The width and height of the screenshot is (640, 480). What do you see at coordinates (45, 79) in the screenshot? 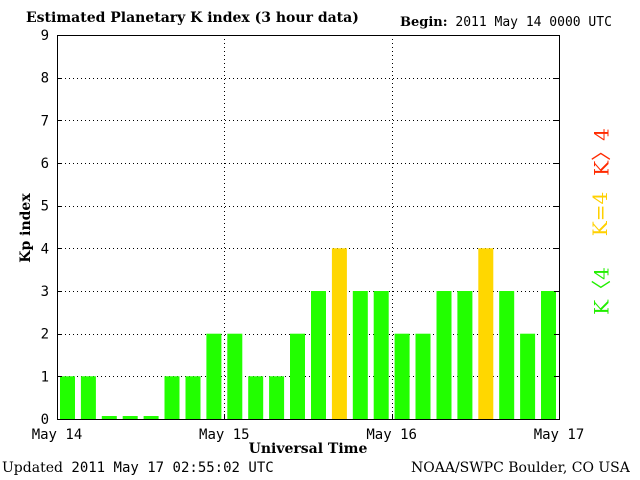
I see `y-tick-label: 8` at bounding box center [45, 79].